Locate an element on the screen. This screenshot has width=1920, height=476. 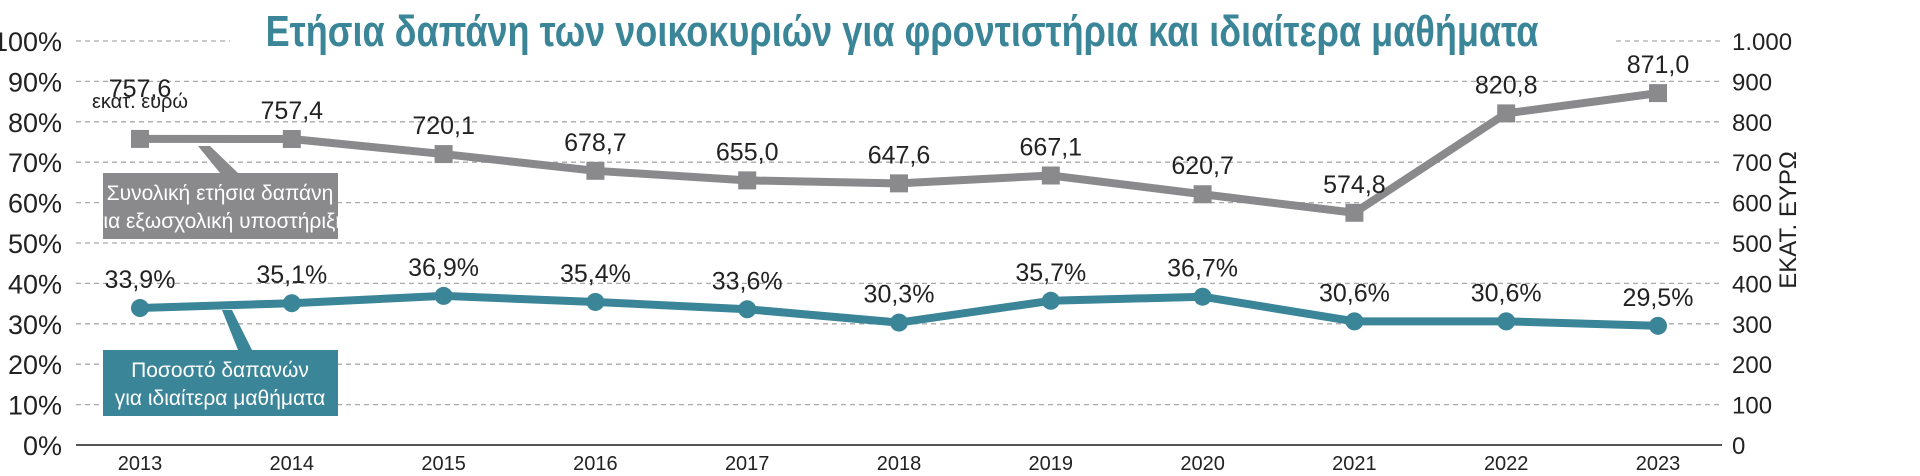
left-tick-label: 70% is located at coordinates (35, 163).